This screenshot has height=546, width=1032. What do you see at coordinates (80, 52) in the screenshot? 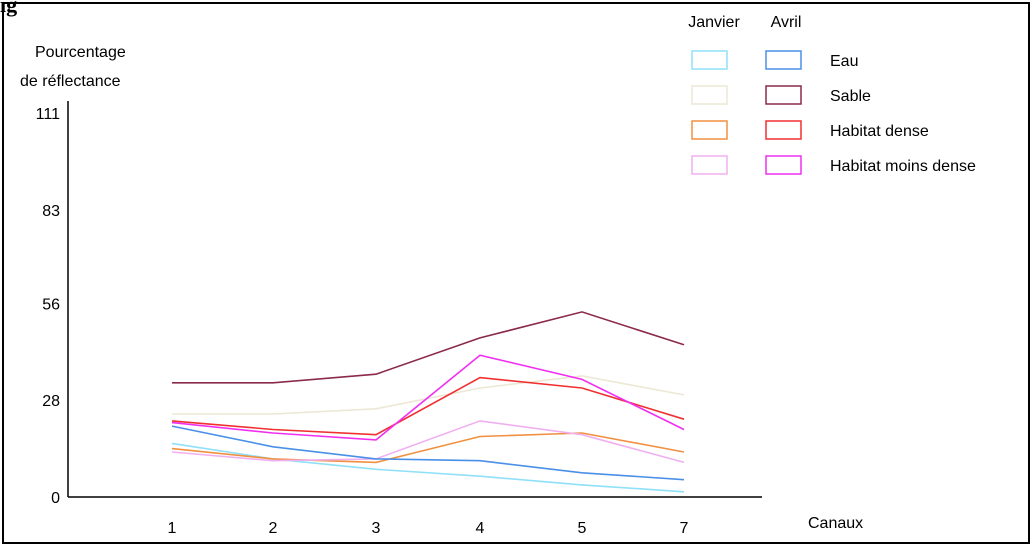
I see `y-axis-label-line1: Pourcentage` at bounding box center [80, 52].